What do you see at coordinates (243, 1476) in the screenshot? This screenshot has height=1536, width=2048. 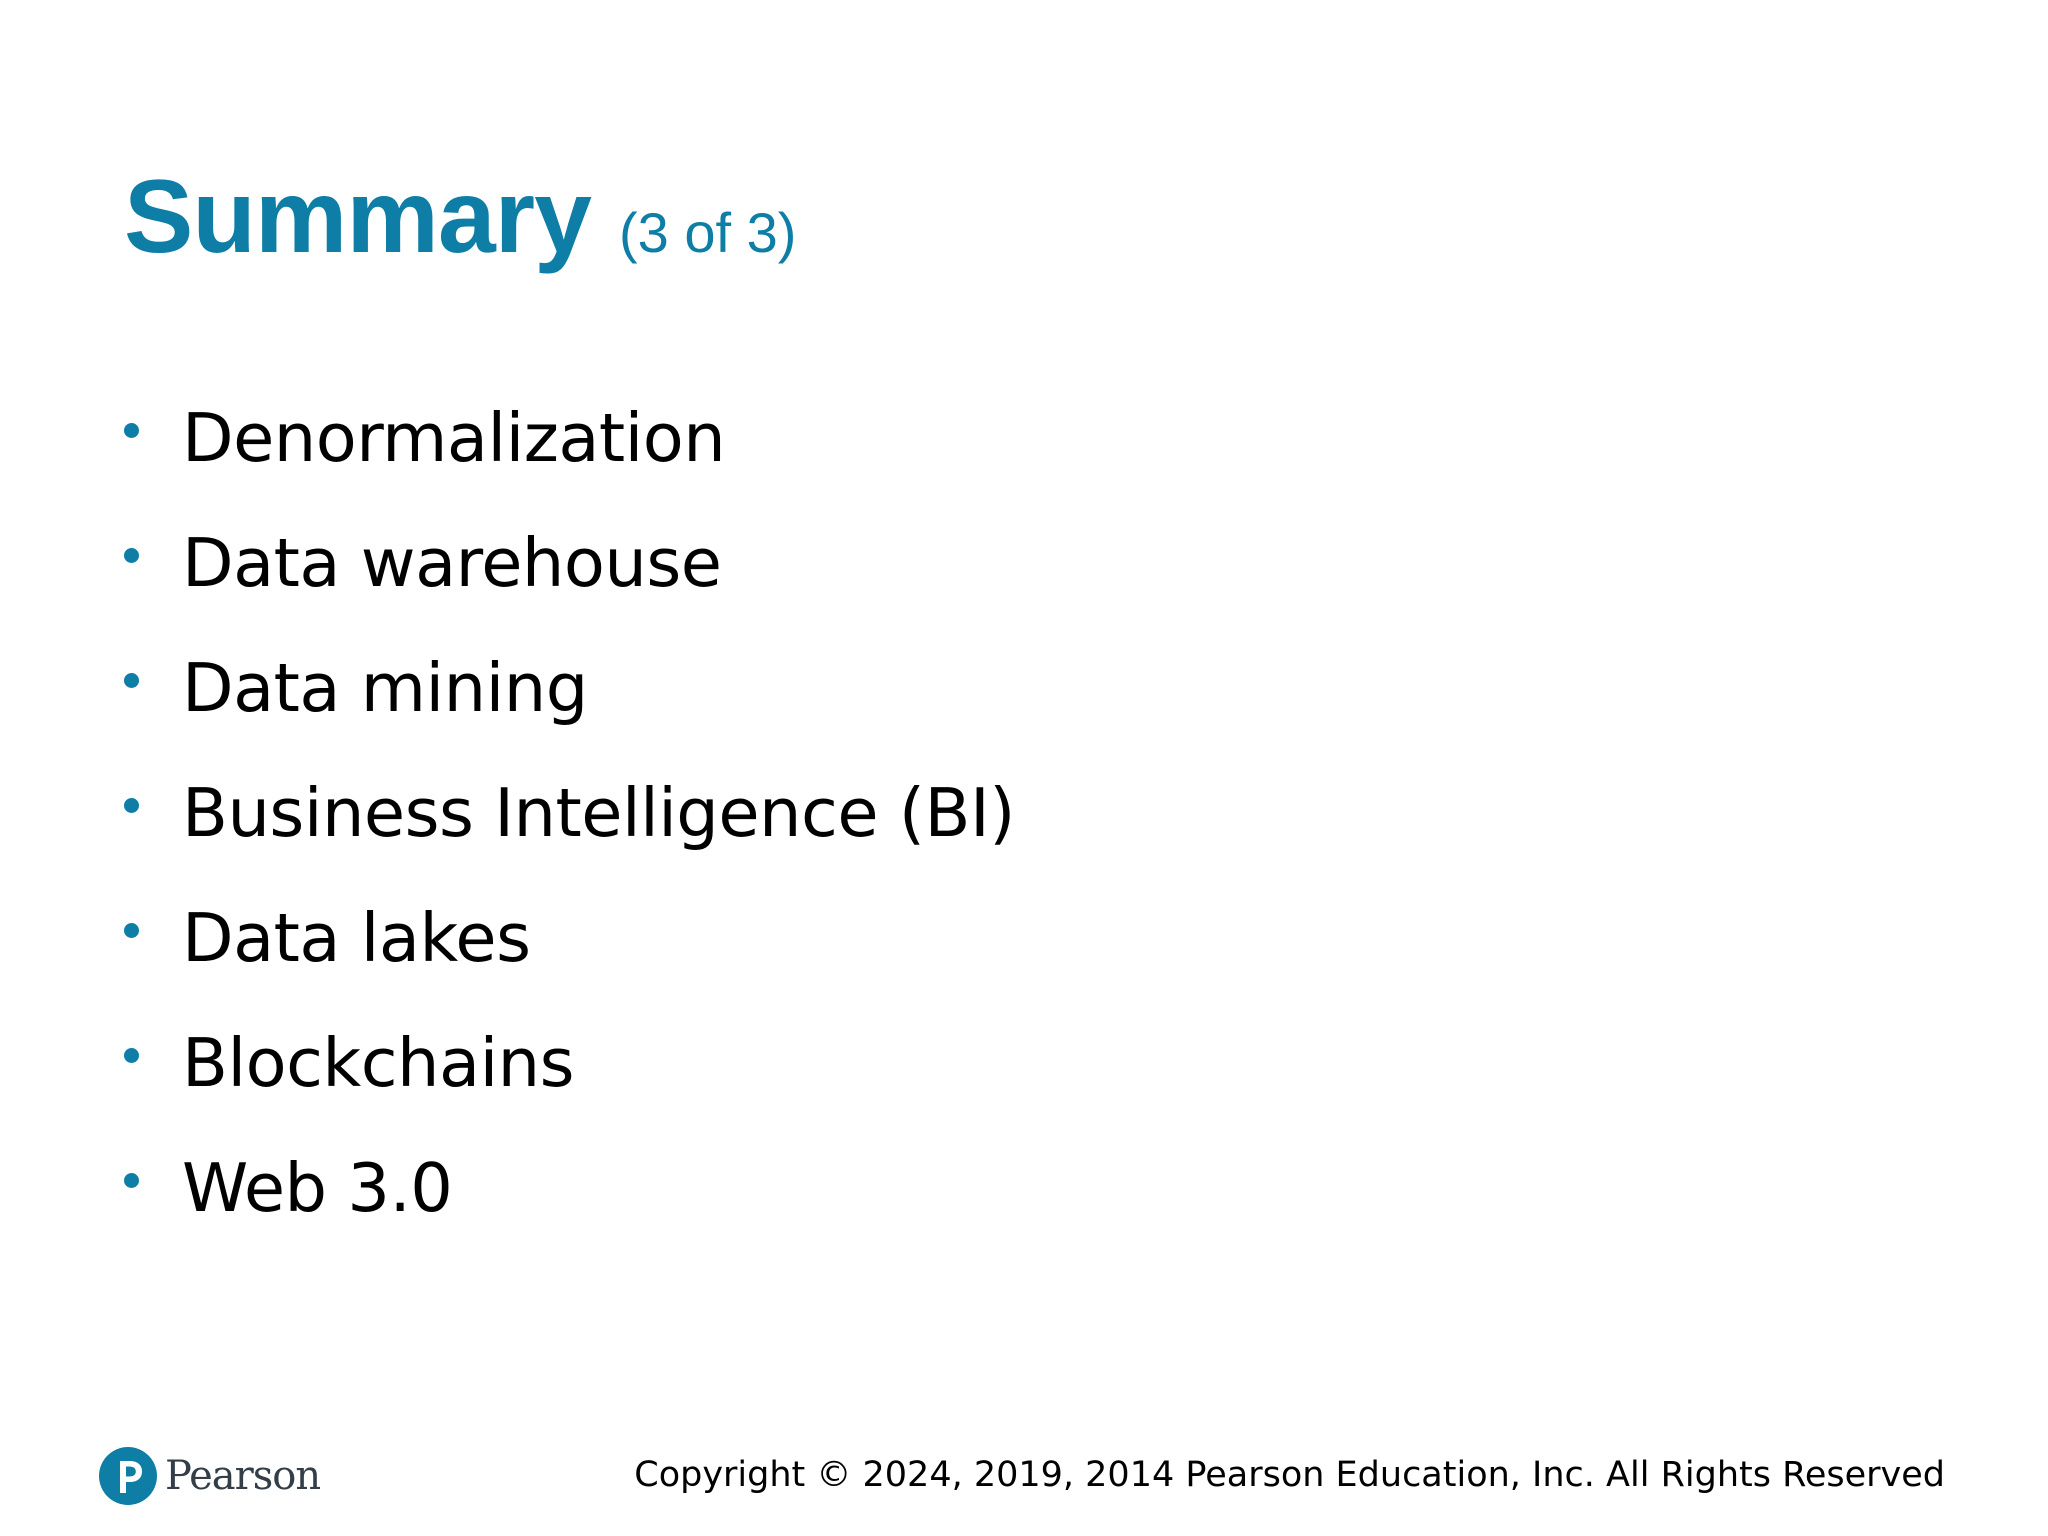 I see `logo-wordmark: Pearson` at bounding box center [243, 1476].